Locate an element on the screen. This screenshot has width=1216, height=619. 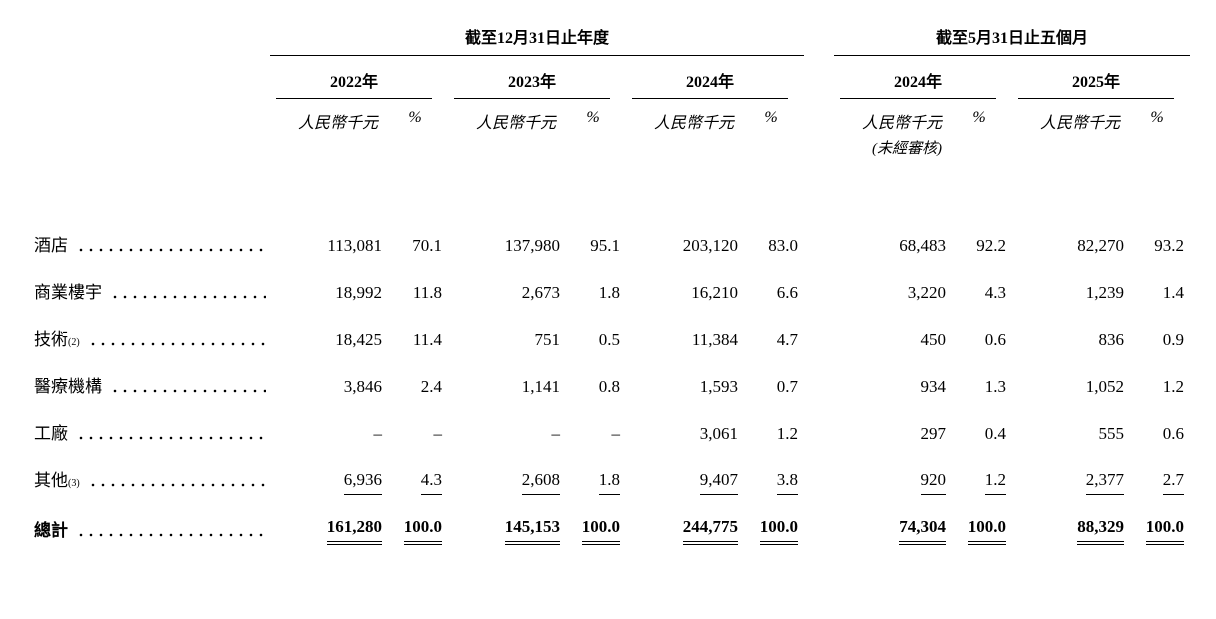
cell-value: 2,673 is located at coordinates (540, 292).